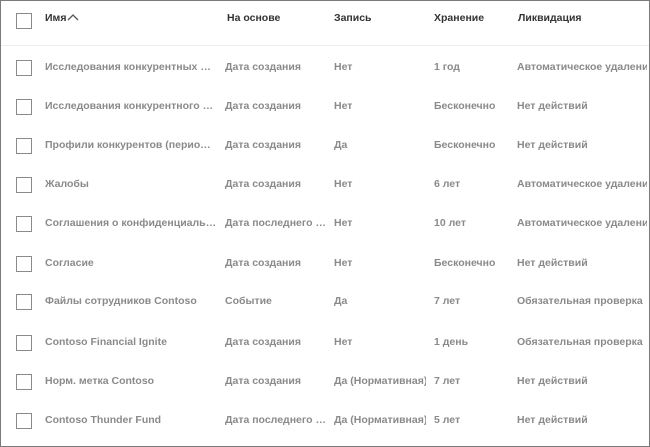  Describe the element at coordinates (447, 67) in the screenshot. I see `cell-retention: 1 год` at that location.